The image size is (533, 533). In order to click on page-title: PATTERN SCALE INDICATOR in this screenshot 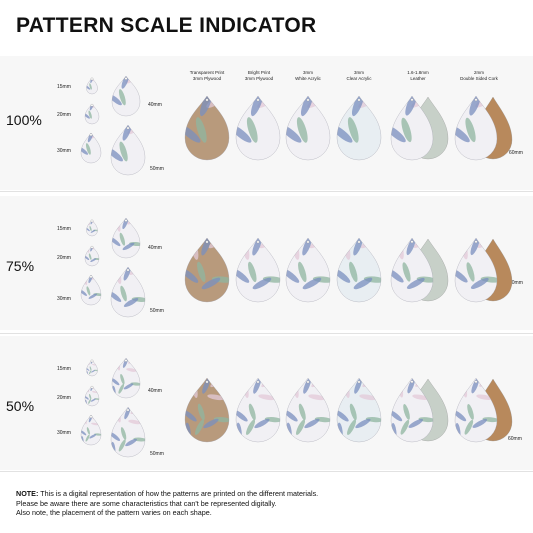, I will do `click(166, 25)`.